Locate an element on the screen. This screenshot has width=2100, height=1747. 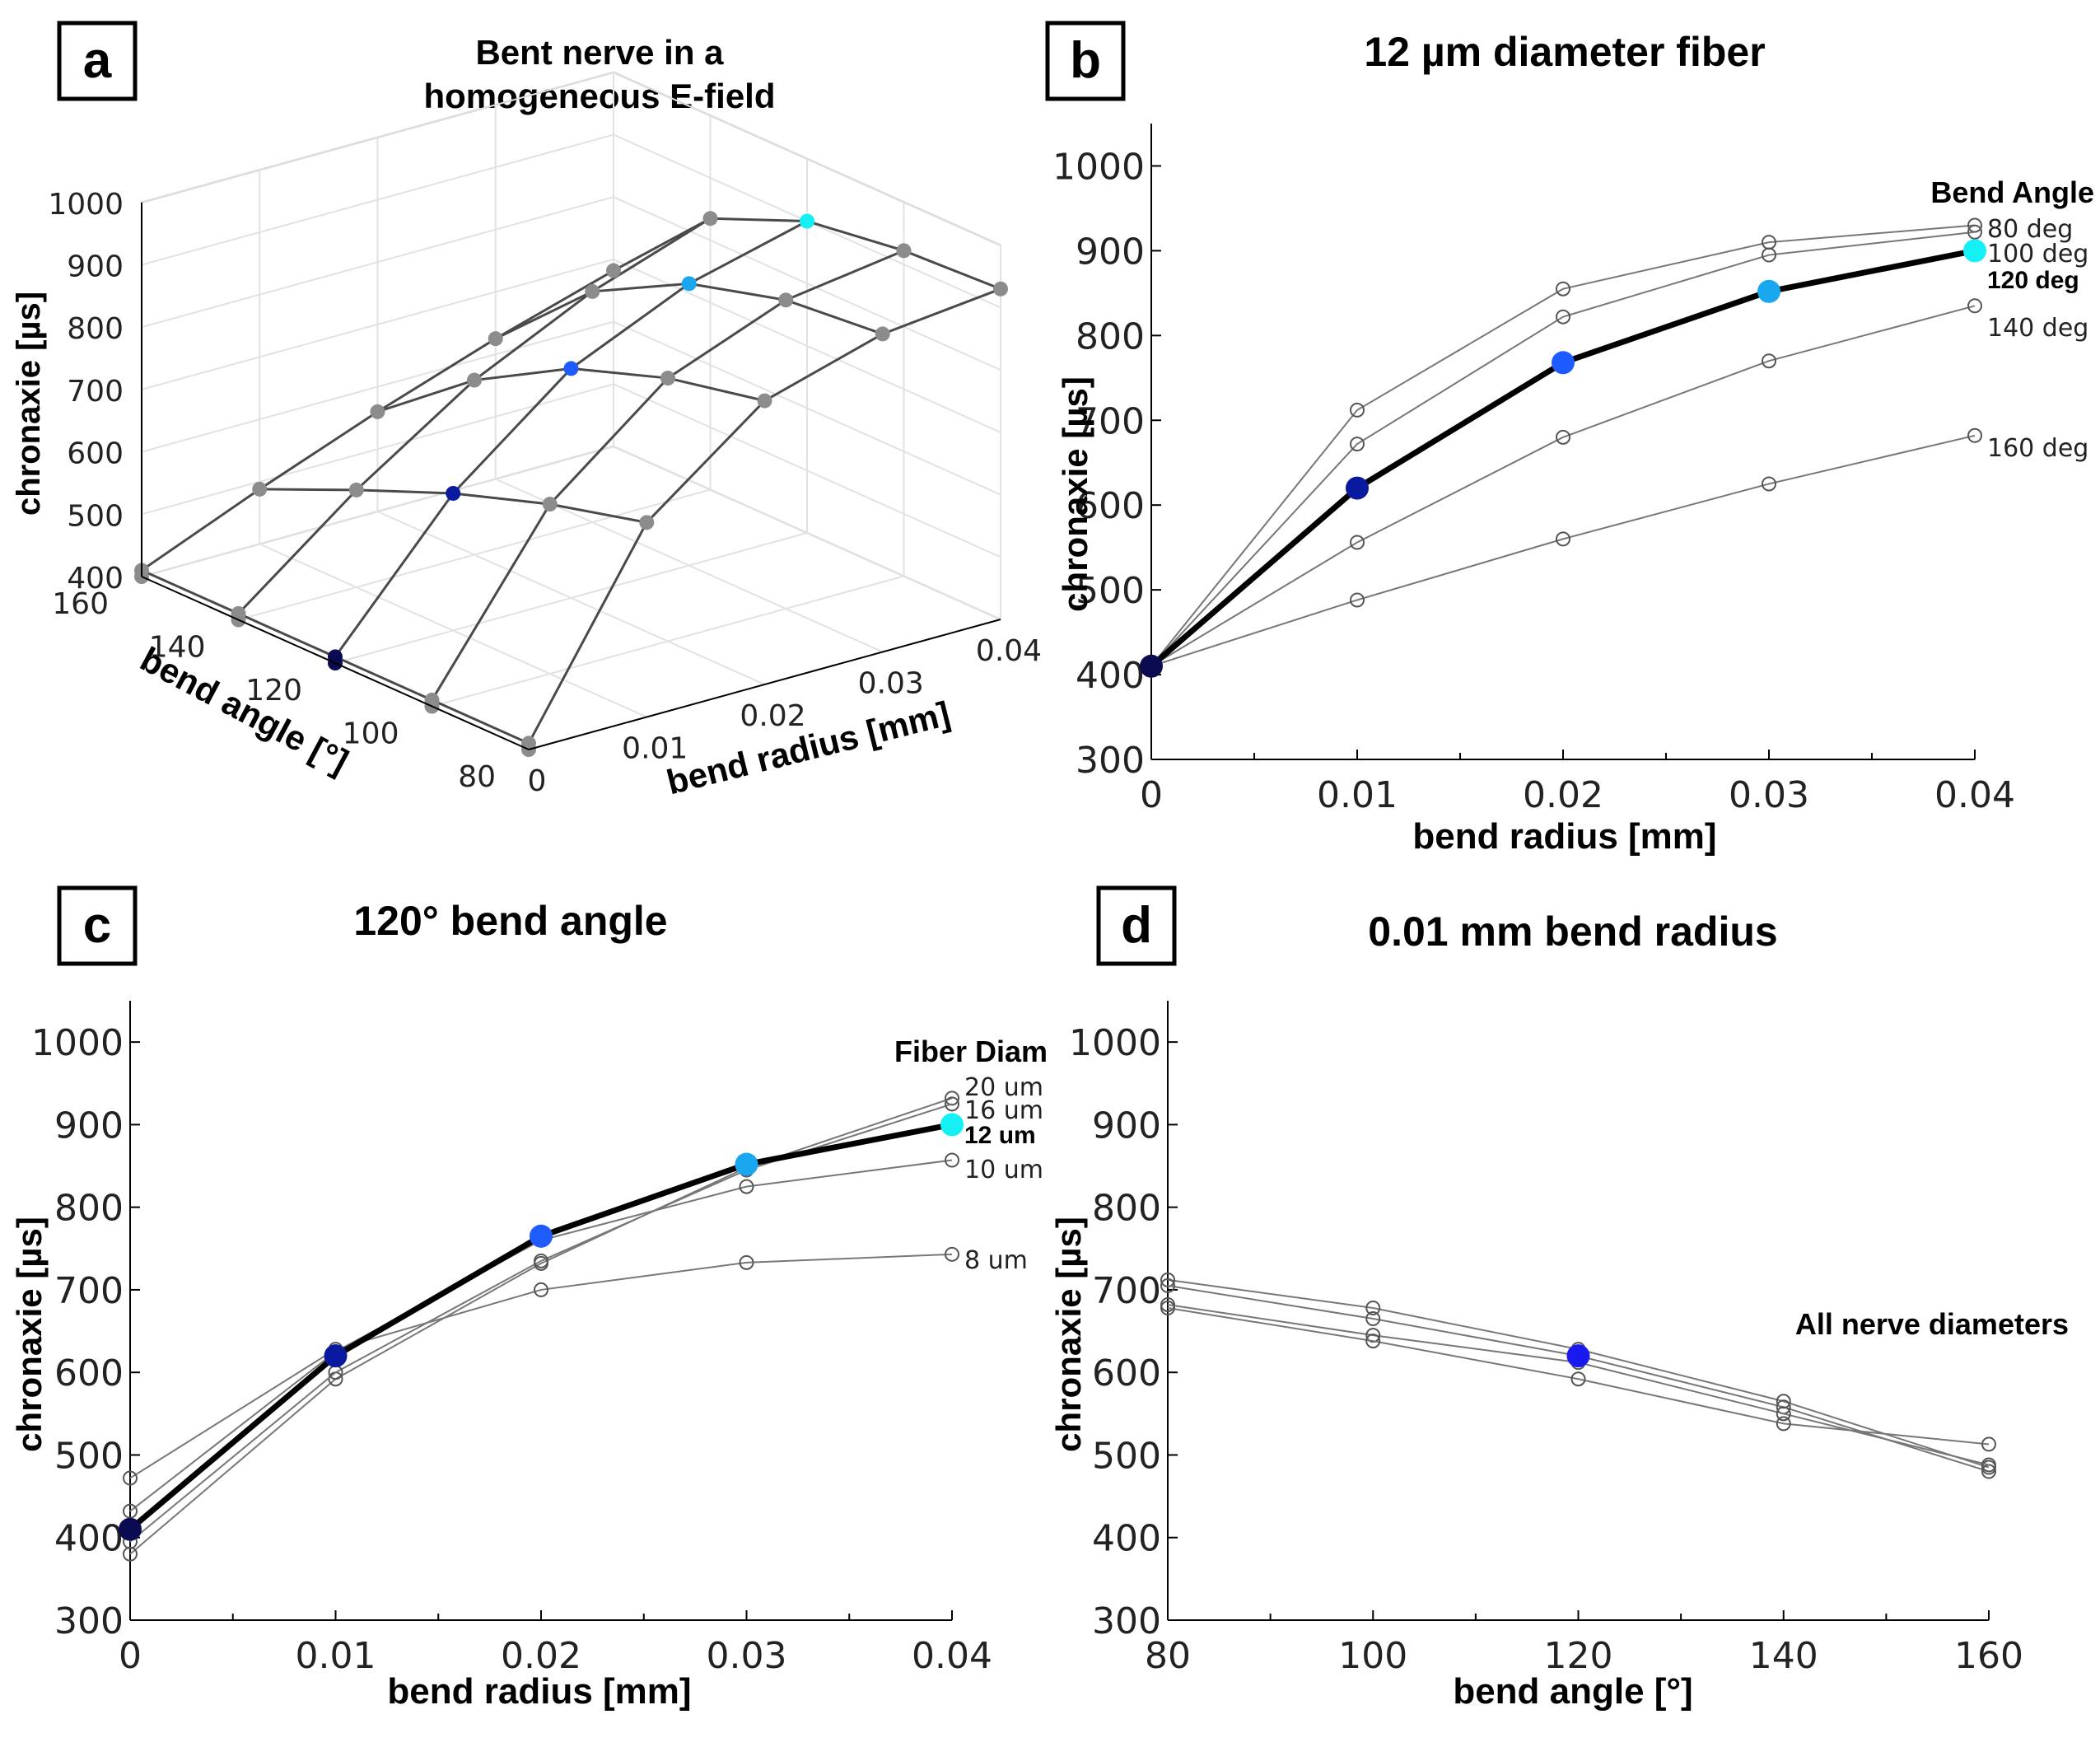
axis-line is located at coordinates (764, 684).